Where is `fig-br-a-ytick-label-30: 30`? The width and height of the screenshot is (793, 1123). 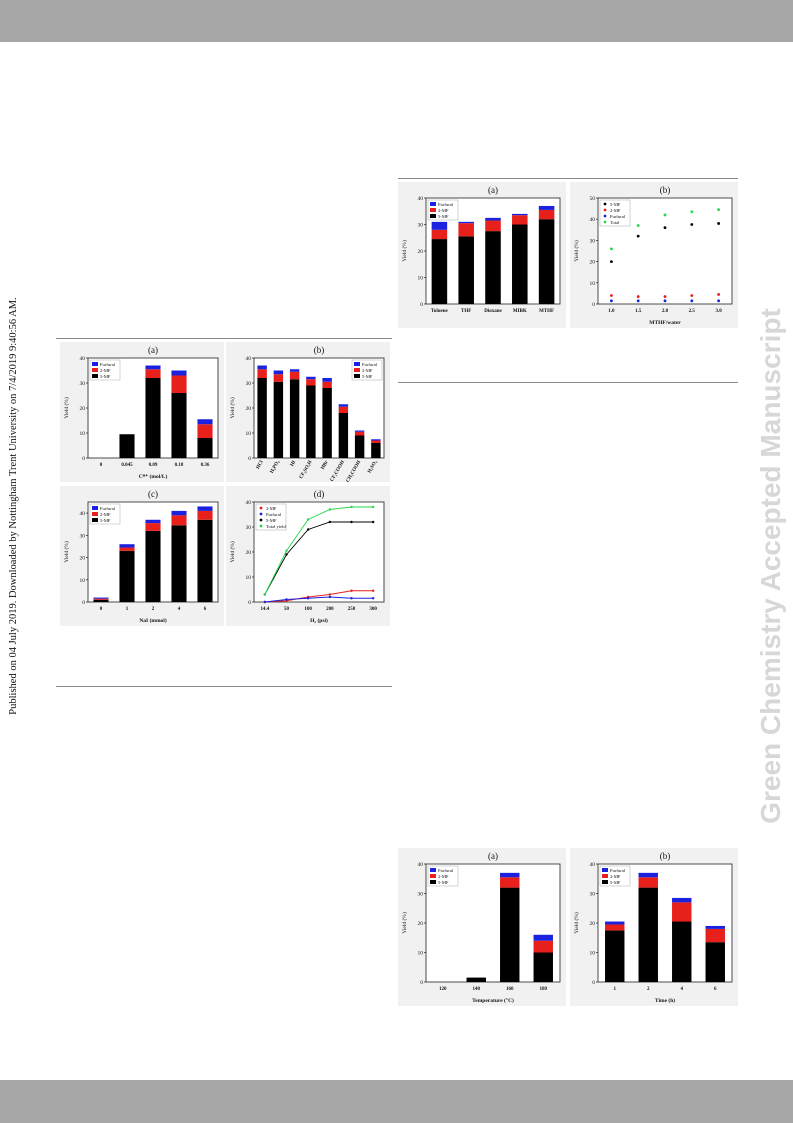 fig-br-a-ytick-label-30: 30 is located at coordinates (421, 895).